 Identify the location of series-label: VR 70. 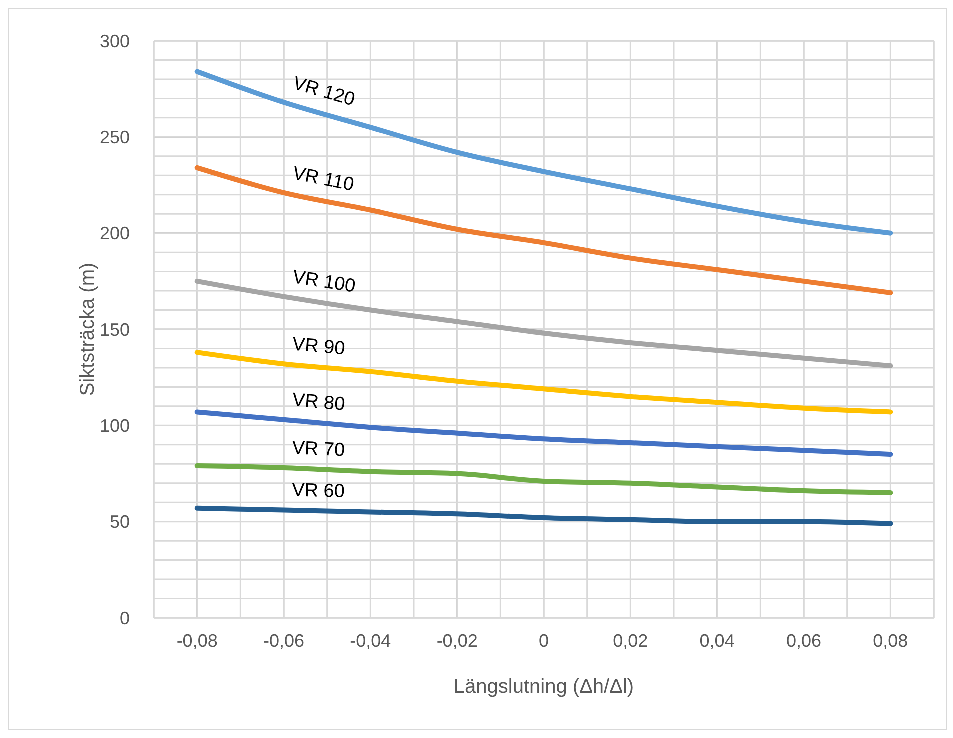
(319, 450).